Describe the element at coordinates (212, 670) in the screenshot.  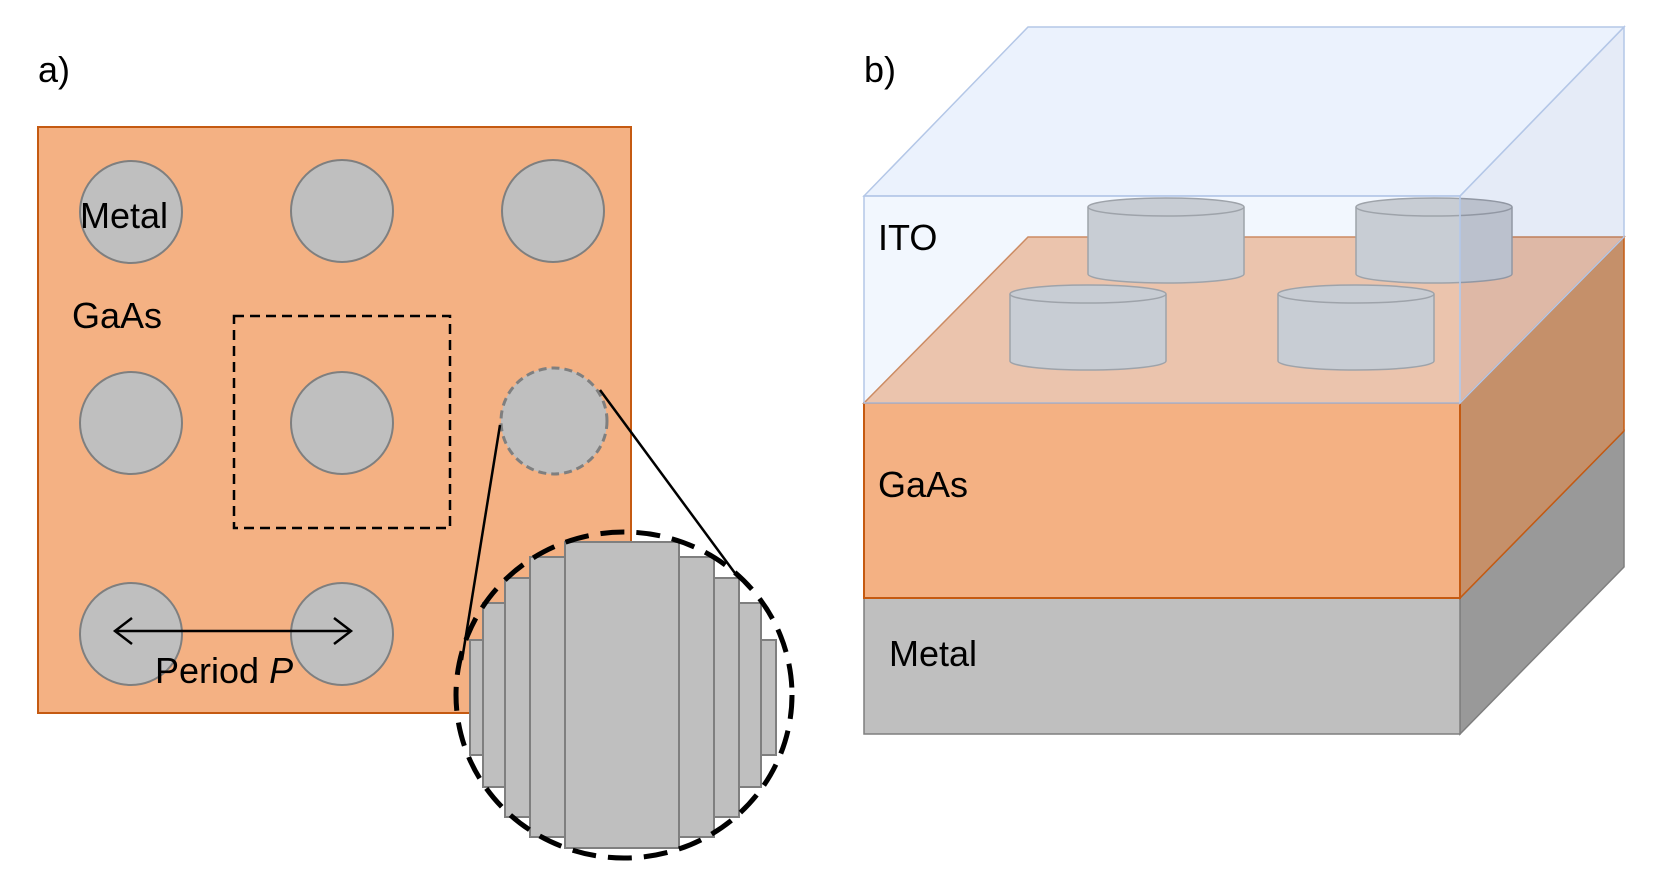
I see `period-label-text: Period` at that location.